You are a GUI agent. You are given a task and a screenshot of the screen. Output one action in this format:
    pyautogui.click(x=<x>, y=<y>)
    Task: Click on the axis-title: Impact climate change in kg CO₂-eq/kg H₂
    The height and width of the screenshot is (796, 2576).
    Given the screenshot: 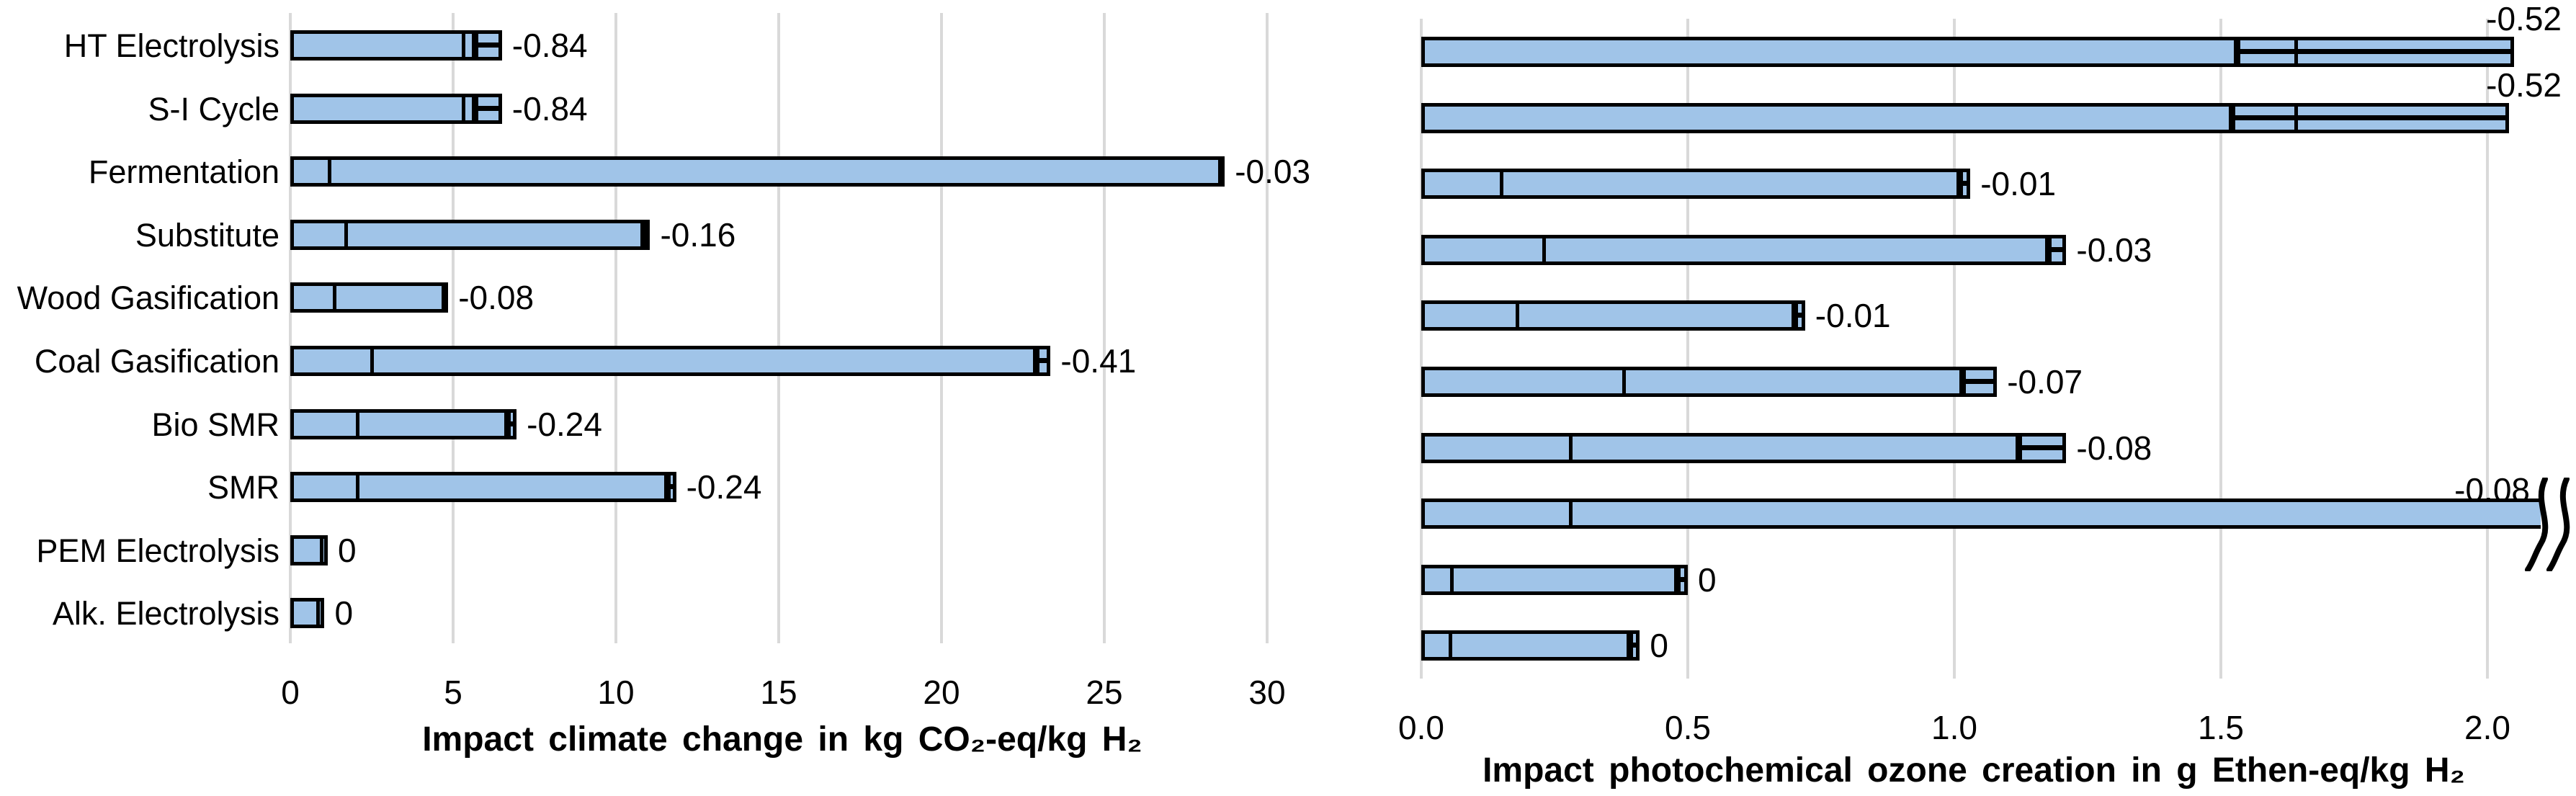 What is the action you would take?
    pyautogui.click(x=782, y=739)
    